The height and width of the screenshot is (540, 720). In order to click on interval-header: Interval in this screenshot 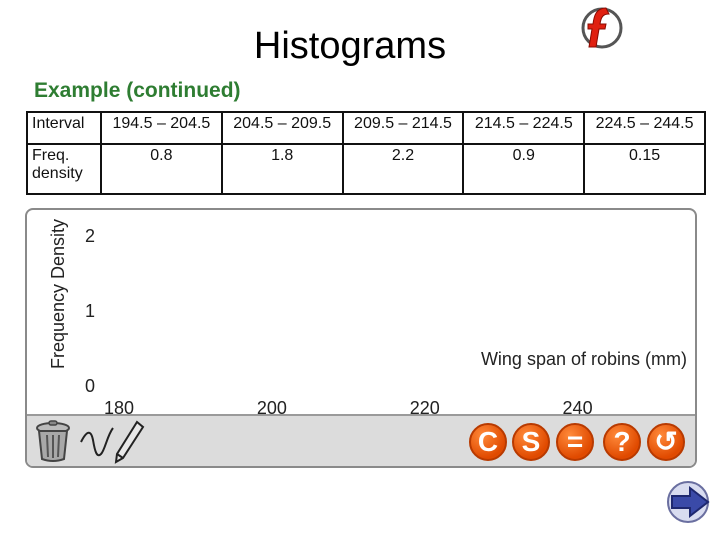, I will do `click(64, 128)`.